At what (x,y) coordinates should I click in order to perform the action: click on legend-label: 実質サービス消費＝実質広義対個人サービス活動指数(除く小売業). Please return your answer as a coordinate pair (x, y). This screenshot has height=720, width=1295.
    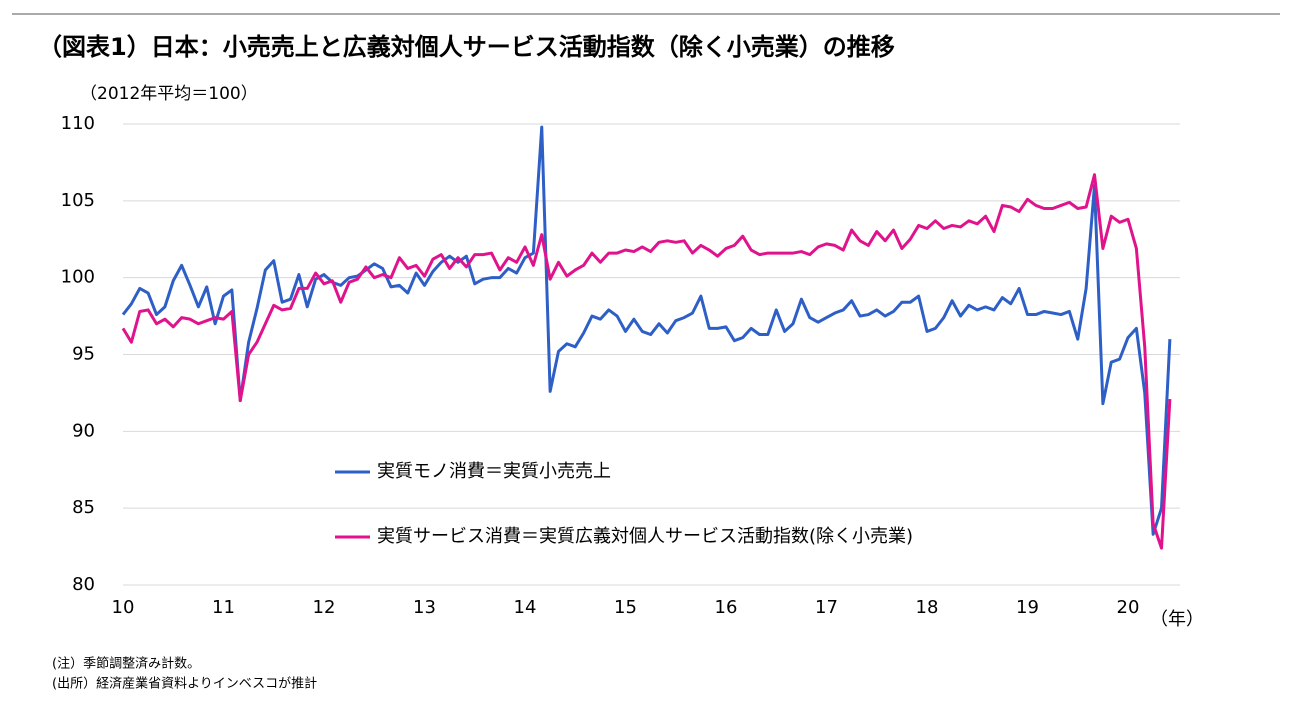
    Looking at the image, I should click on (645, 536).